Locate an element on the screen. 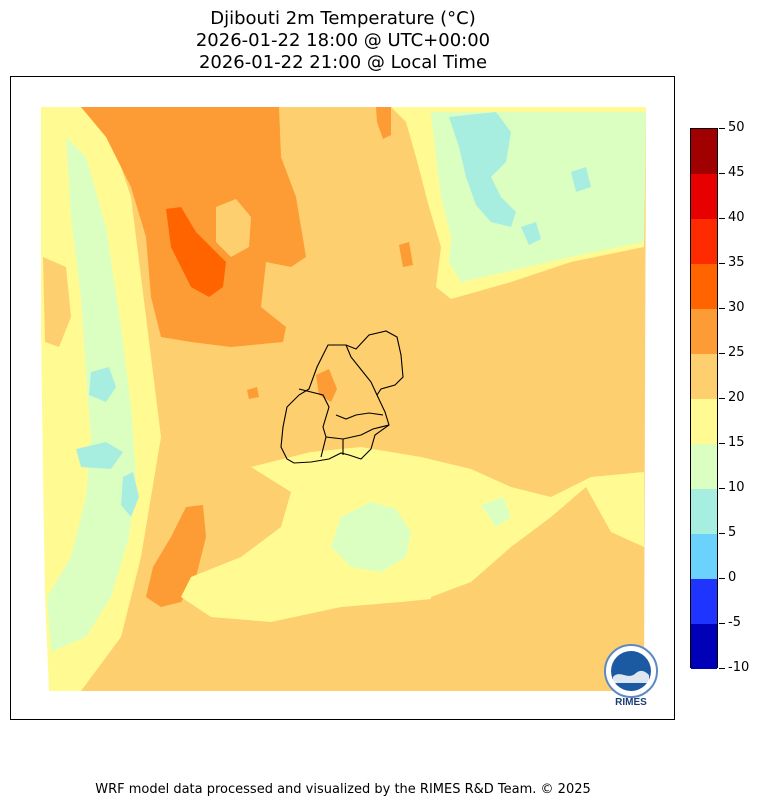 This screenshot has height=808, width=760. temp-zone-25-30-west-dot is located at coordinates (253, 393).